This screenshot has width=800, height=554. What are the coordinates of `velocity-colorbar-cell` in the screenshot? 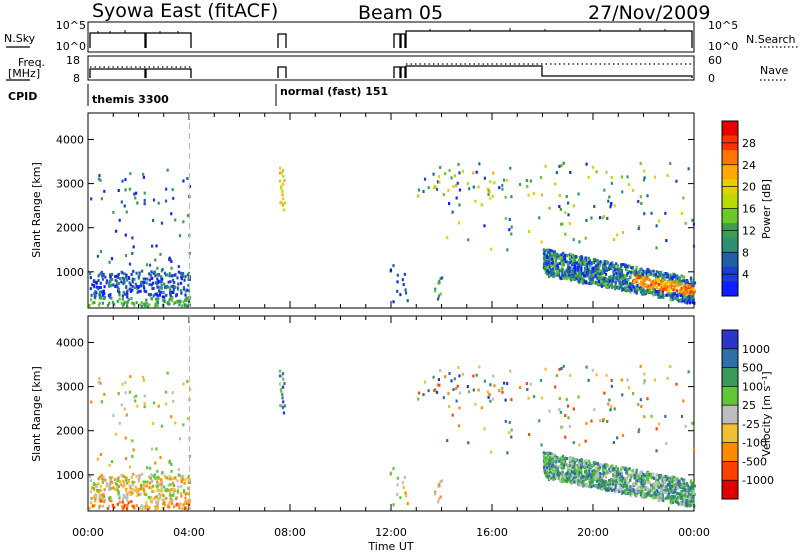 It's located at (730, 358).